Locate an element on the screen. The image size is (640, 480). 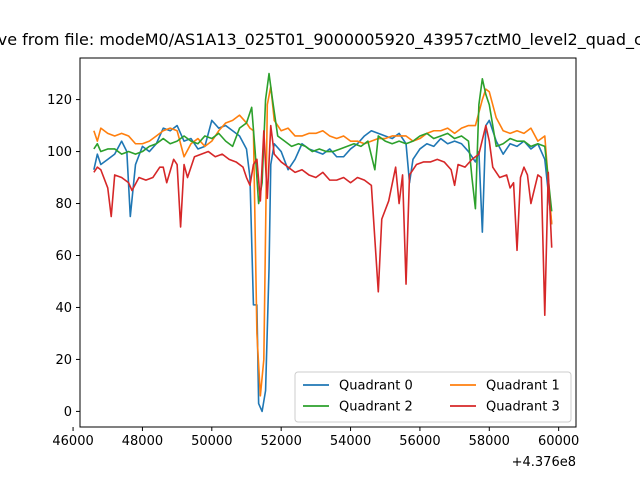
legend-label-quadrant-3: Quadrant 3 is located at coordinates (523, 407).